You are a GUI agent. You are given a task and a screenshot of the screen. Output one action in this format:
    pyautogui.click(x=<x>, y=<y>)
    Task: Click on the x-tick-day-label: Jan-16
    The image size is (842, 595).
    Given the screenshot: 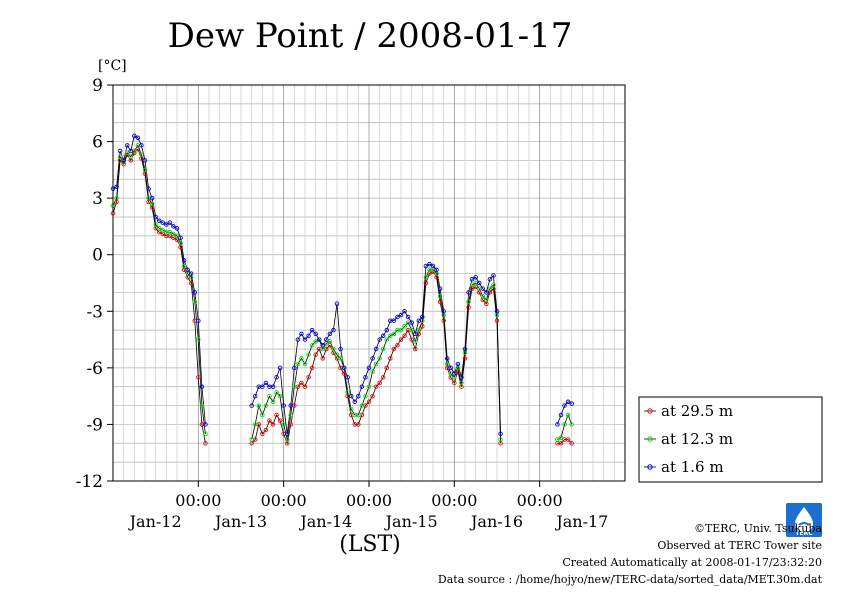 What is the action you would take?
    pyautogui.click(x=496, y=521)
    